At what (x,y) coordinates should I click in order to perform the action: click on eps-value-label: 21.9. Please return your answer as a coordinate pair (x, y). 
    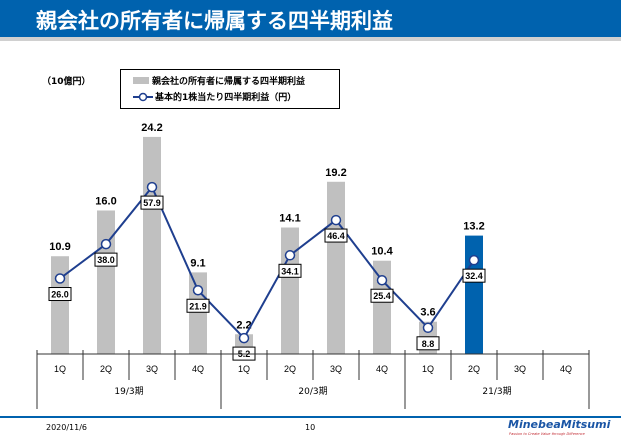
    Looking at the image, I should click on (198, 306).